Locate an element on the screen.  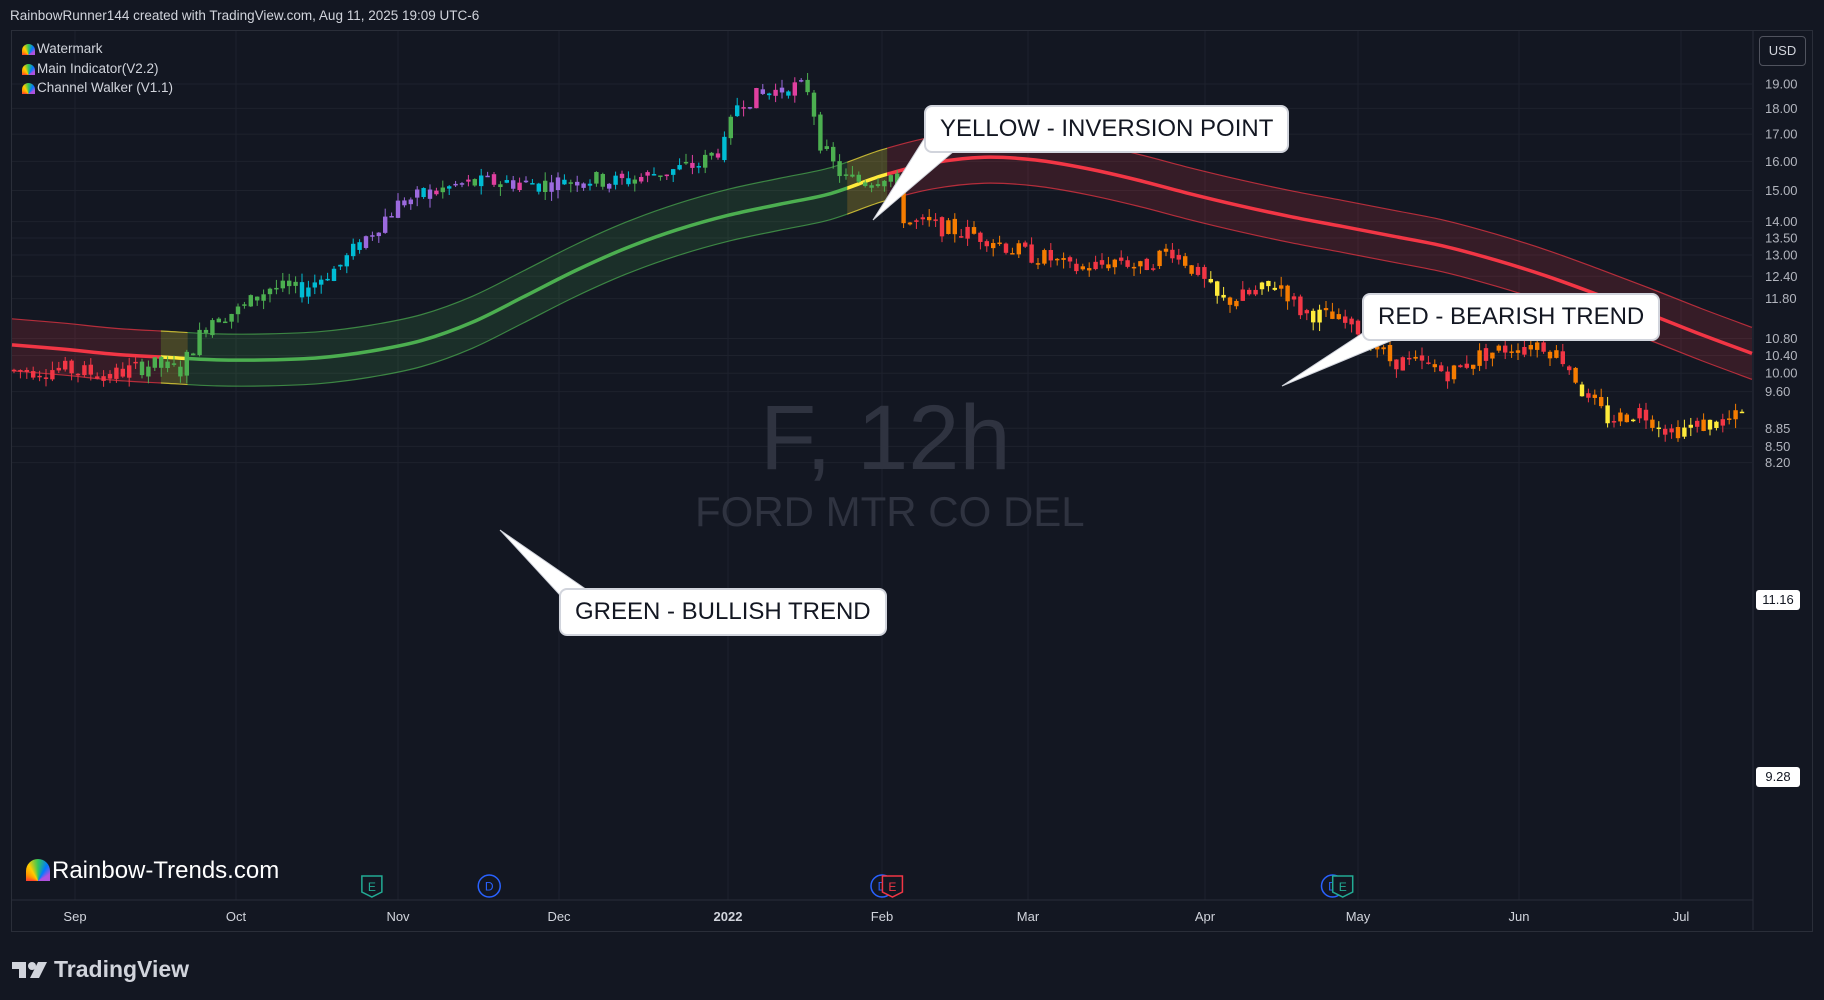
time-tick-label: Apr is located at coordinates (1205, 916).